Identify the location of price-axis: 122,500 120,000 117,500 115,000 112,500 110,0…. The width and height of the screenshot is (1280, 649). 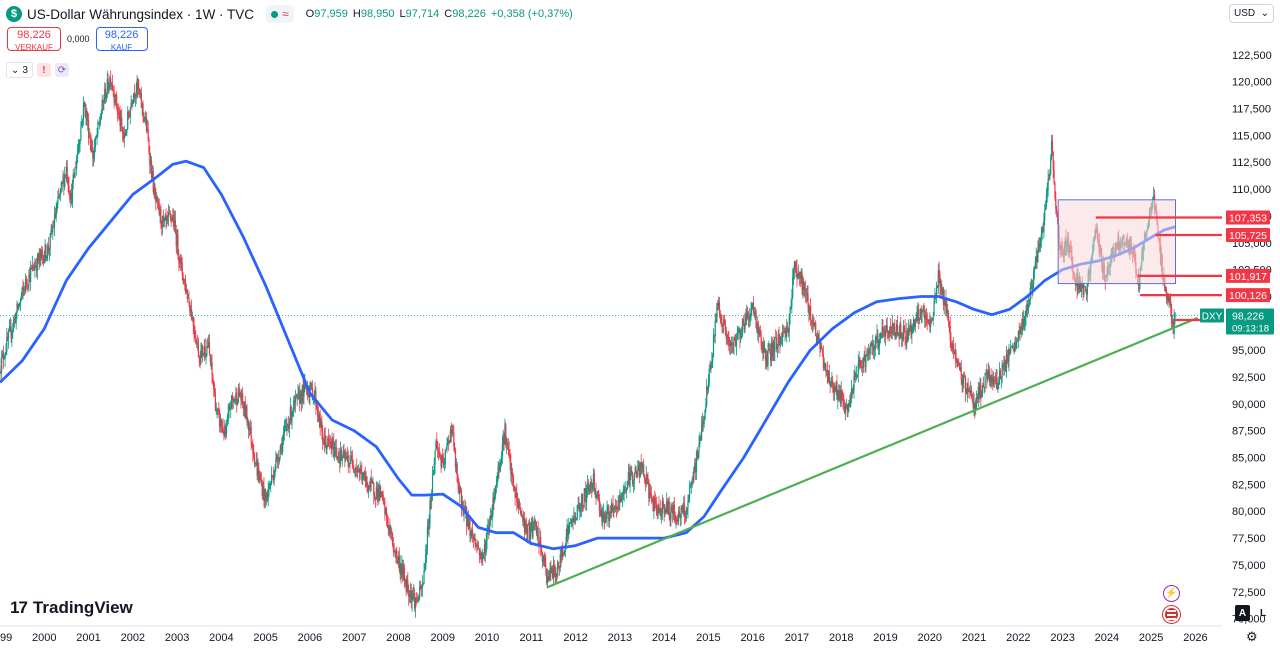
(1252, 338).